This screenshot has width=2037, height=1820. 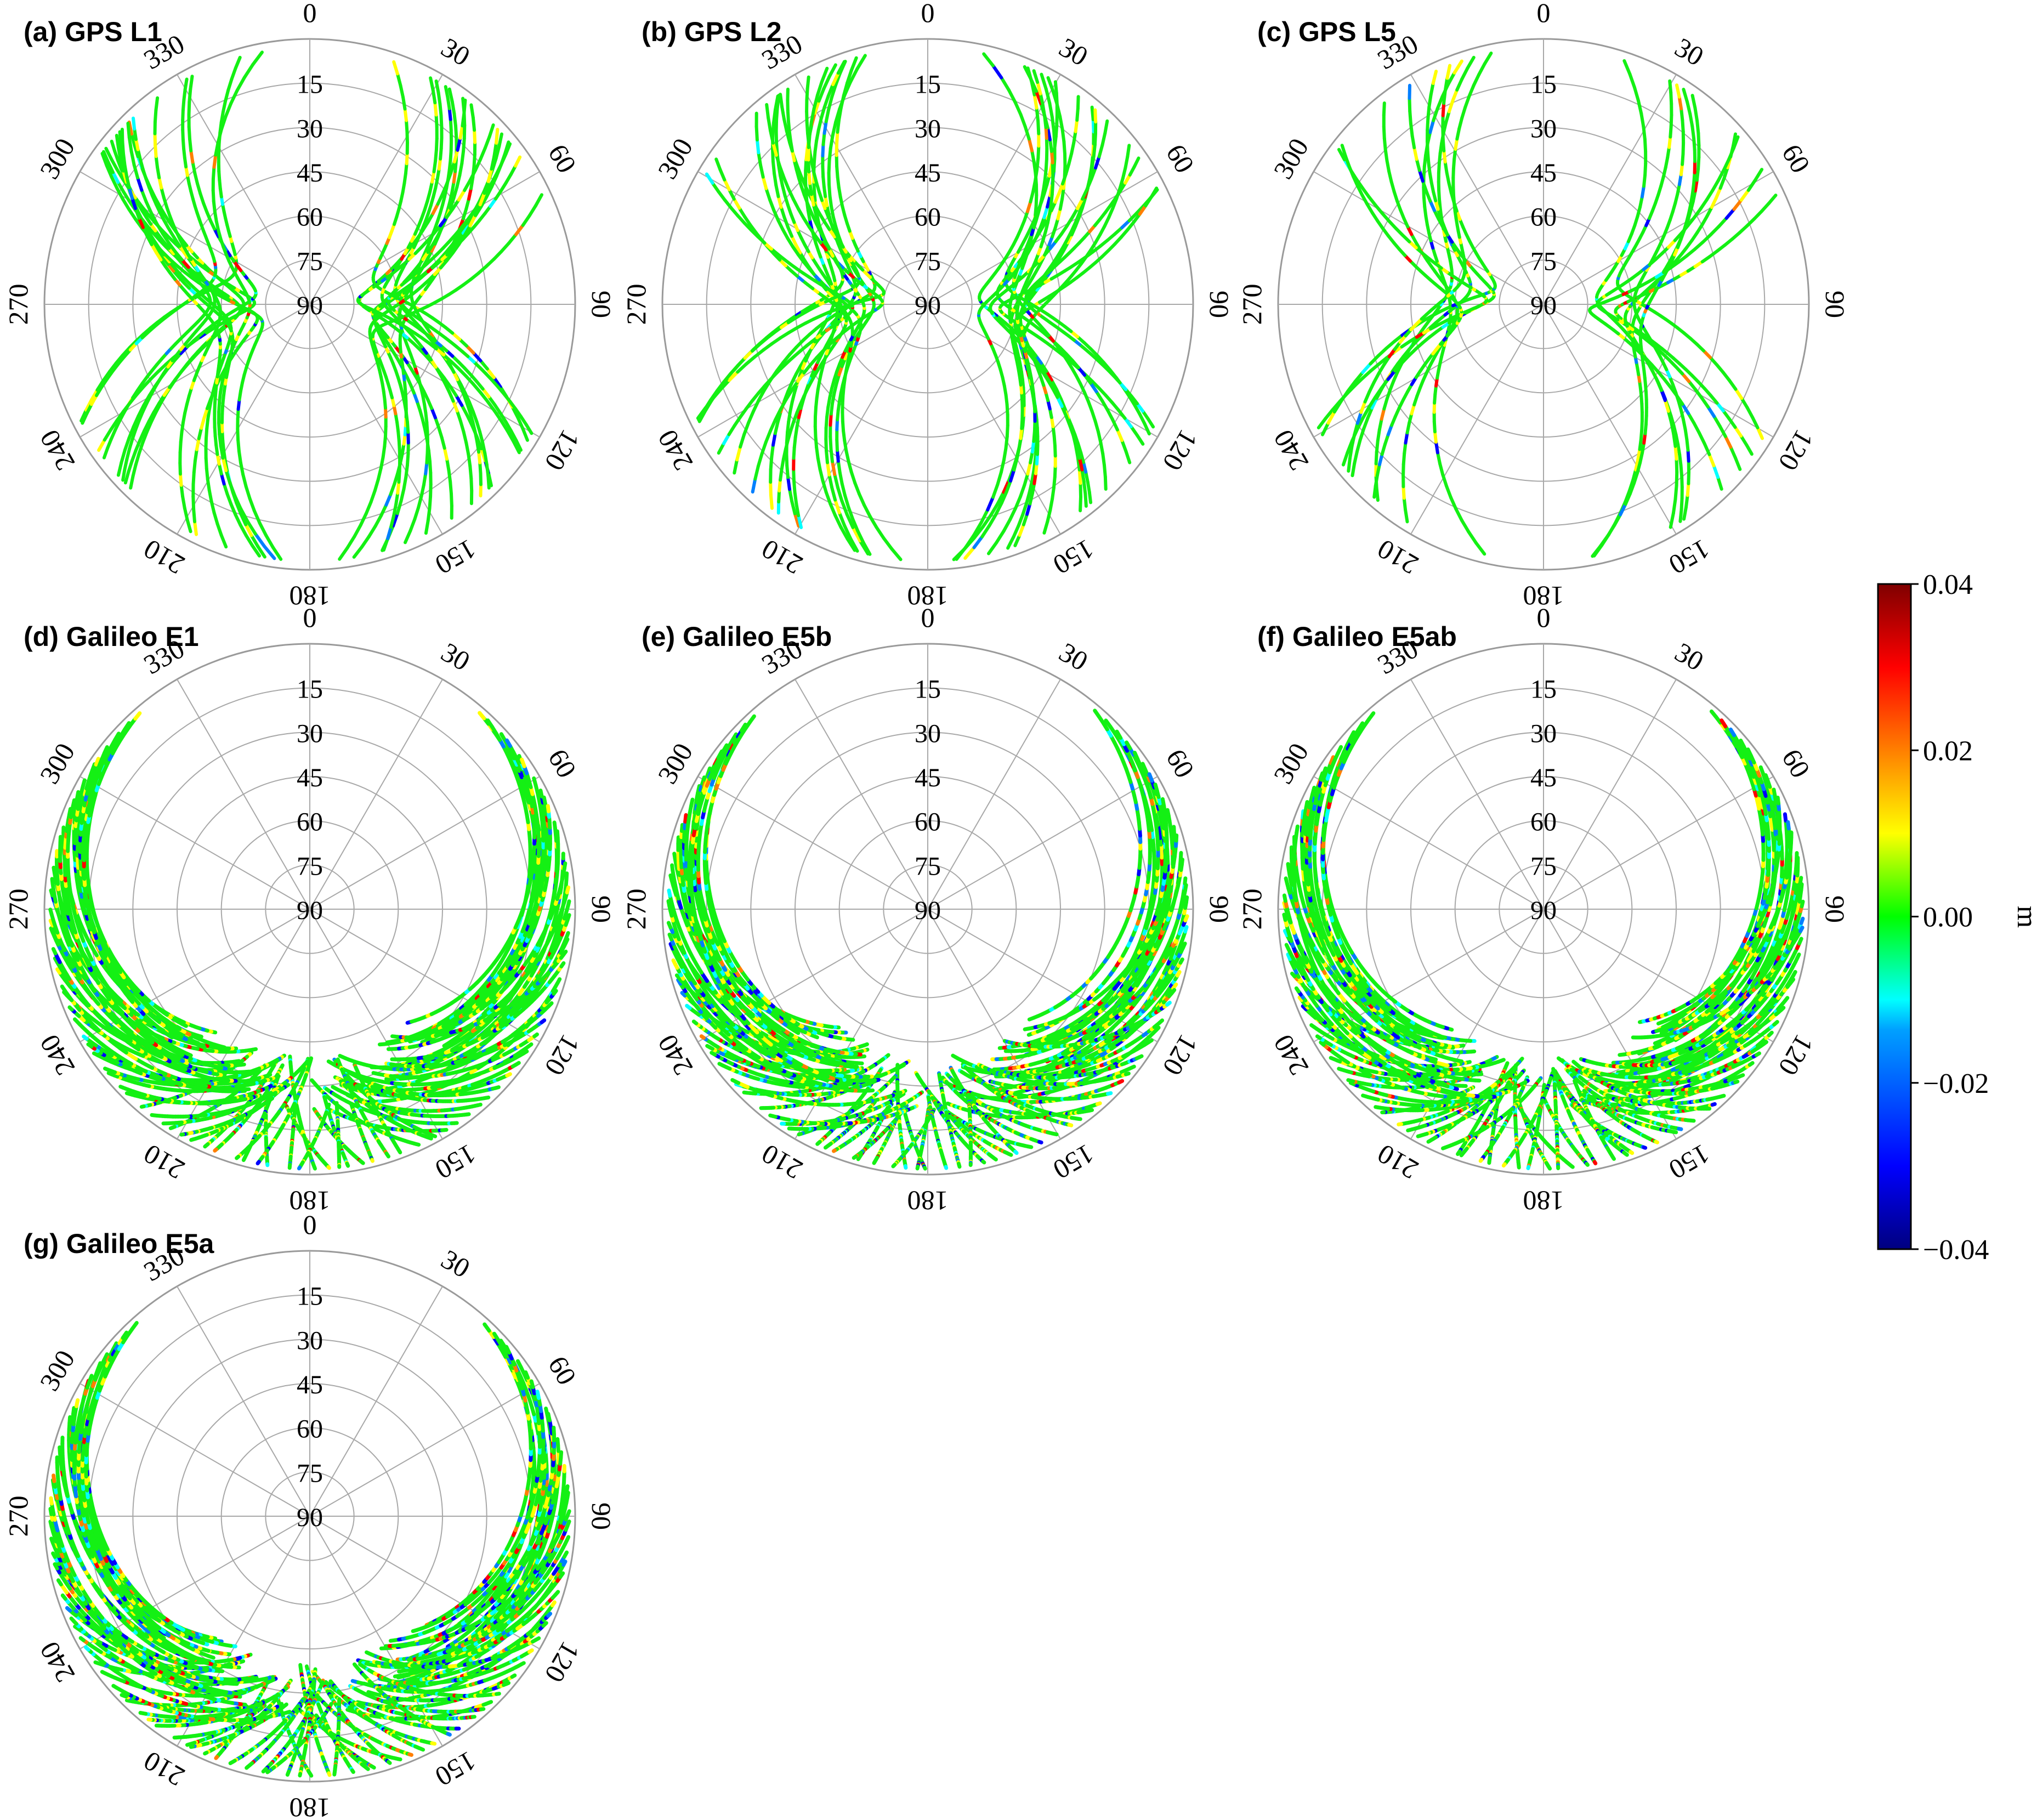 What do you see at coordinates (310, 14) in the screenshot?
I see `azimuth-tick-label: 0` at bounding box center [310, 14].